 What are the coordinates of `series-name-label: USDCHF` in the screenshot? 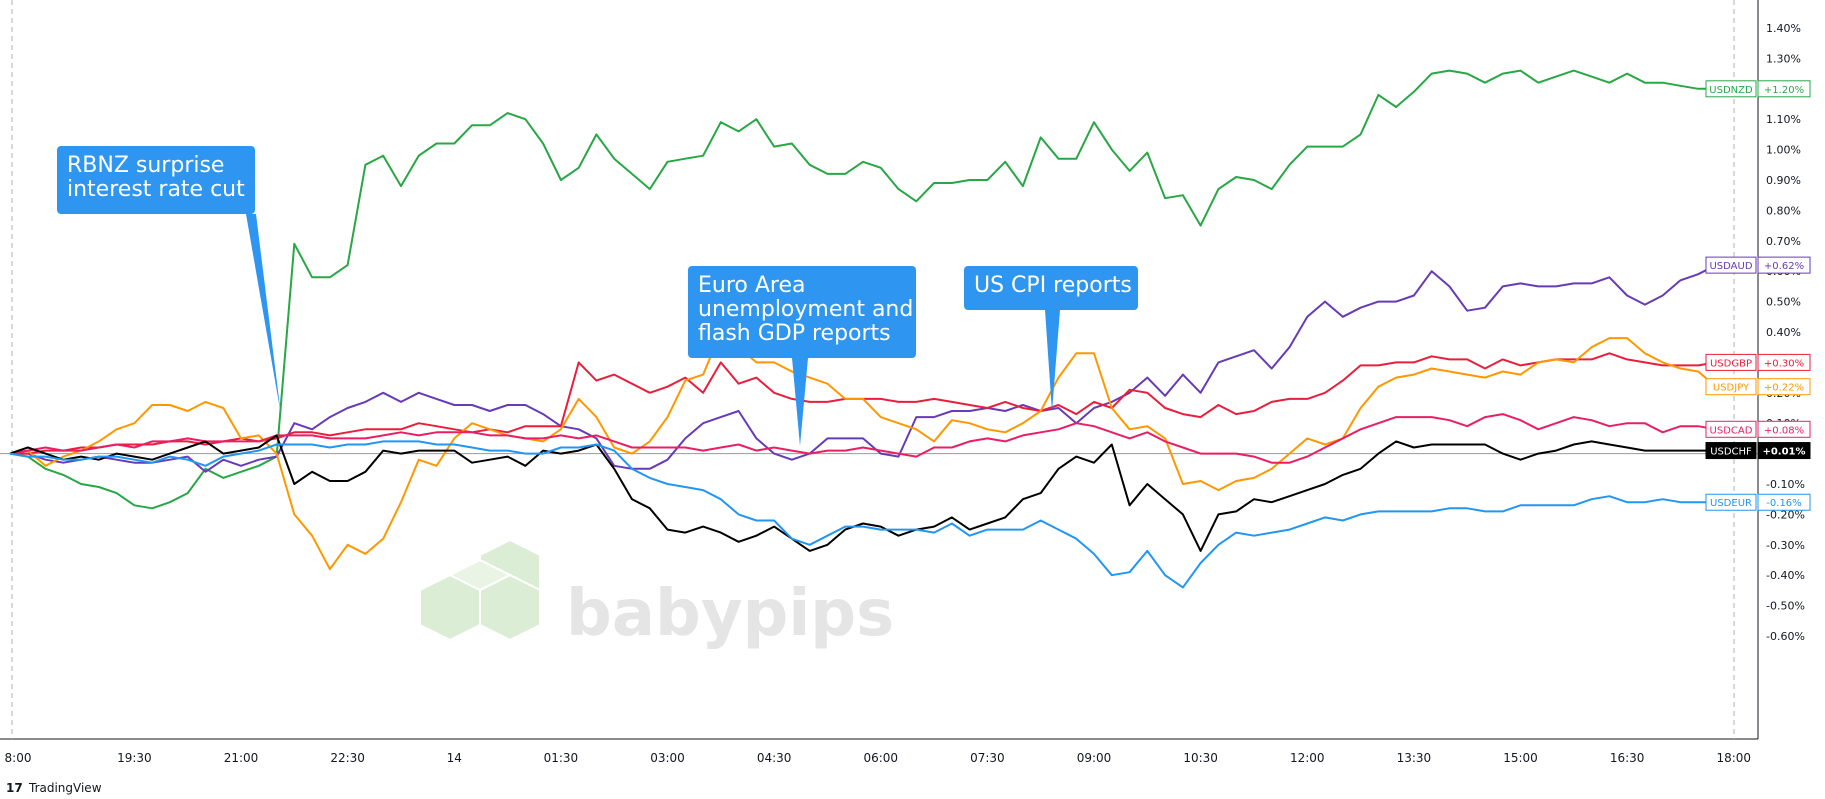 It's located at (1731, 452).